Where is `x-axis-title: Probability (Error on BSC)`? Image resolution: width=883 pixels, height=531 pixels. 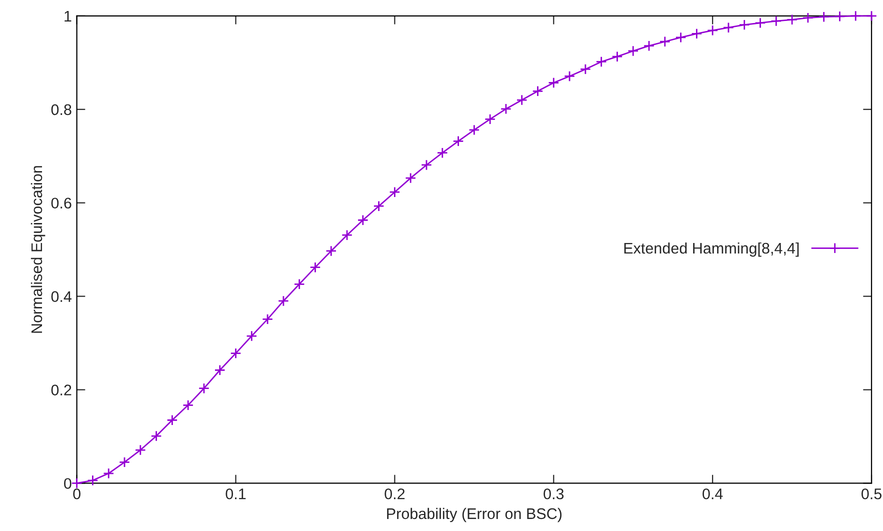
x-axis-title: Probability (Error on BSC) is located at coordinates (474, 515).